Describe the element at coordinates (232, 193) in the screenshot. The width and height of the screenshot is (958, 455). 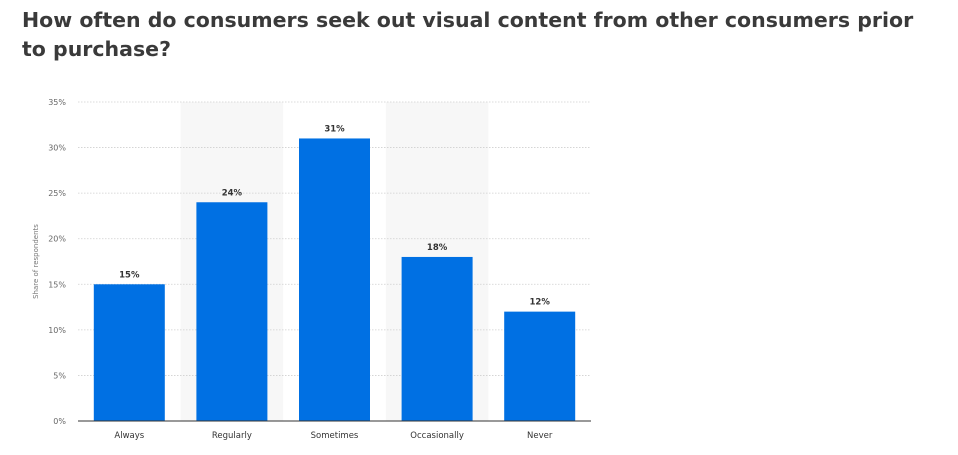
I see `data-label: 24%` at that location.